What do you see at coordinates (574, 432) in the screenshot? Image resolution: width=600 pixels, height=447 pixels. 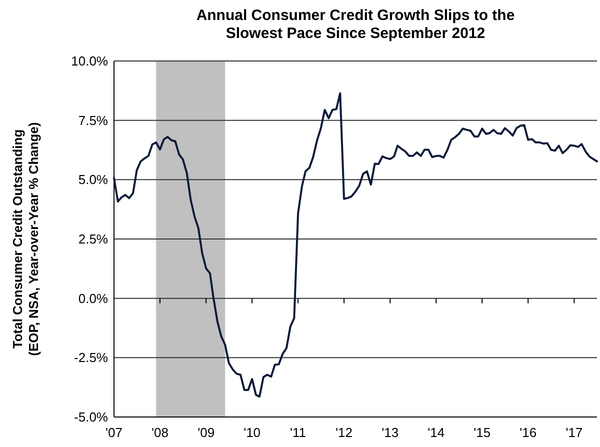 I see `x-tick-label: '17` at bounding box center [574, 432].